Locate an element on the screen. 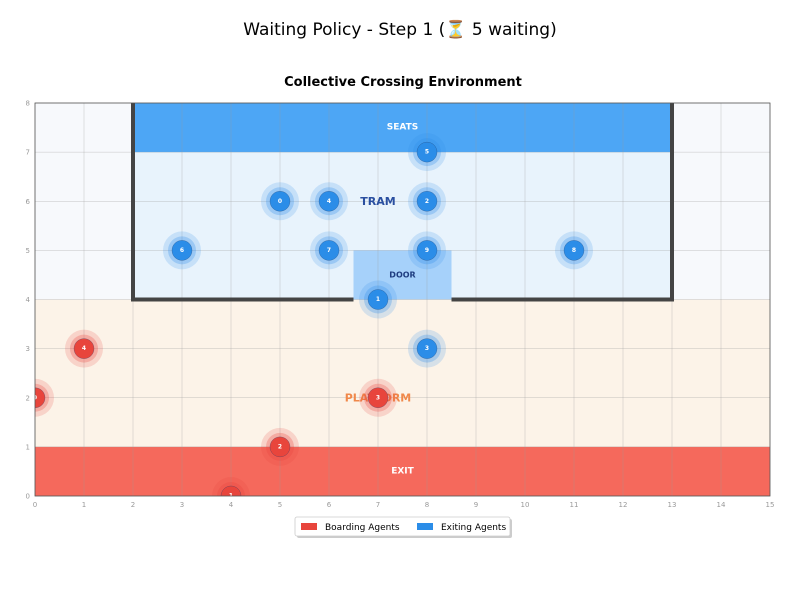 This screenshot has height=600, width=800. boarding-agent-3-label: 3 is located at coordinates (378, 397).